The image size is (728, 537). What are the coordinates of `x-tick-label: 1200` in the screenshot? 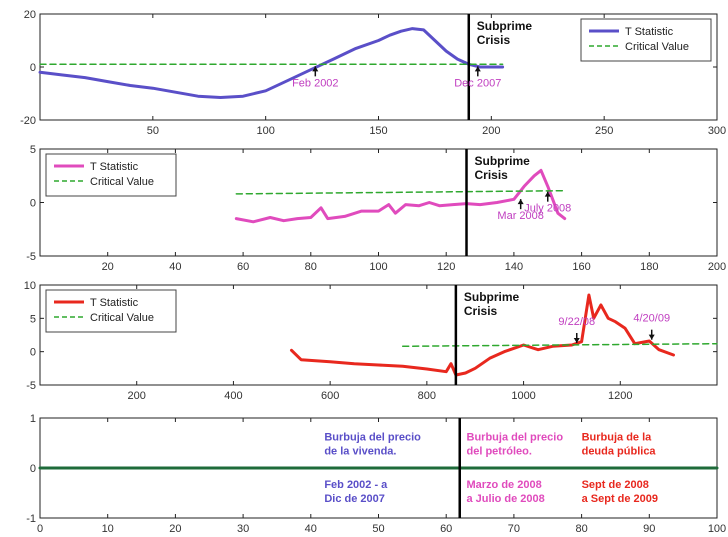 It's located at (620, 396).